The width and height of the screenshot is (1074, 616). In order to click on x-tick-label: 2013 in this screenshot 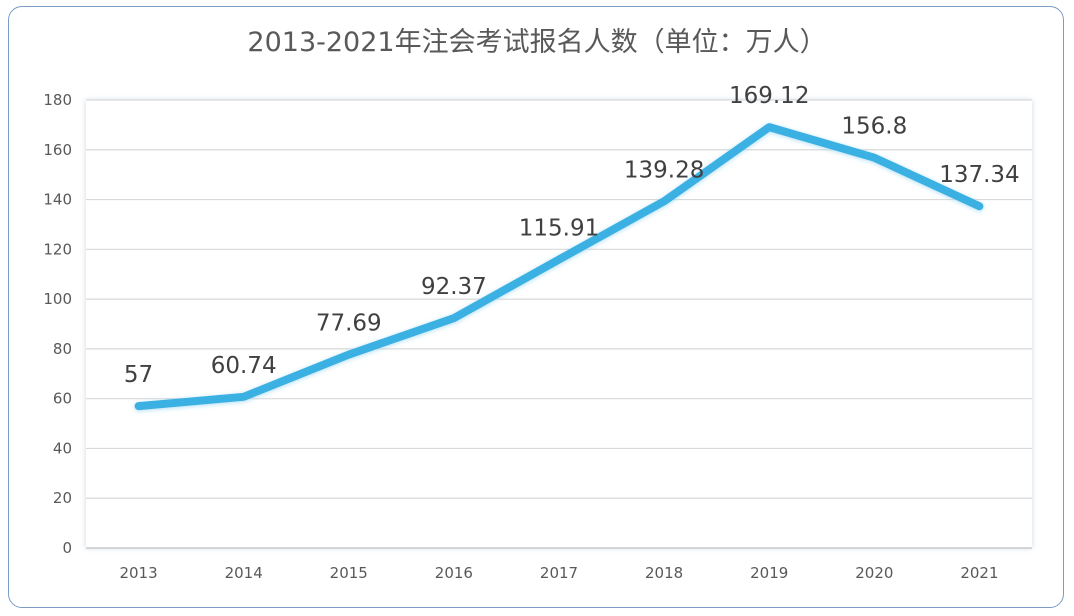, I will do `click(138, 573)`.